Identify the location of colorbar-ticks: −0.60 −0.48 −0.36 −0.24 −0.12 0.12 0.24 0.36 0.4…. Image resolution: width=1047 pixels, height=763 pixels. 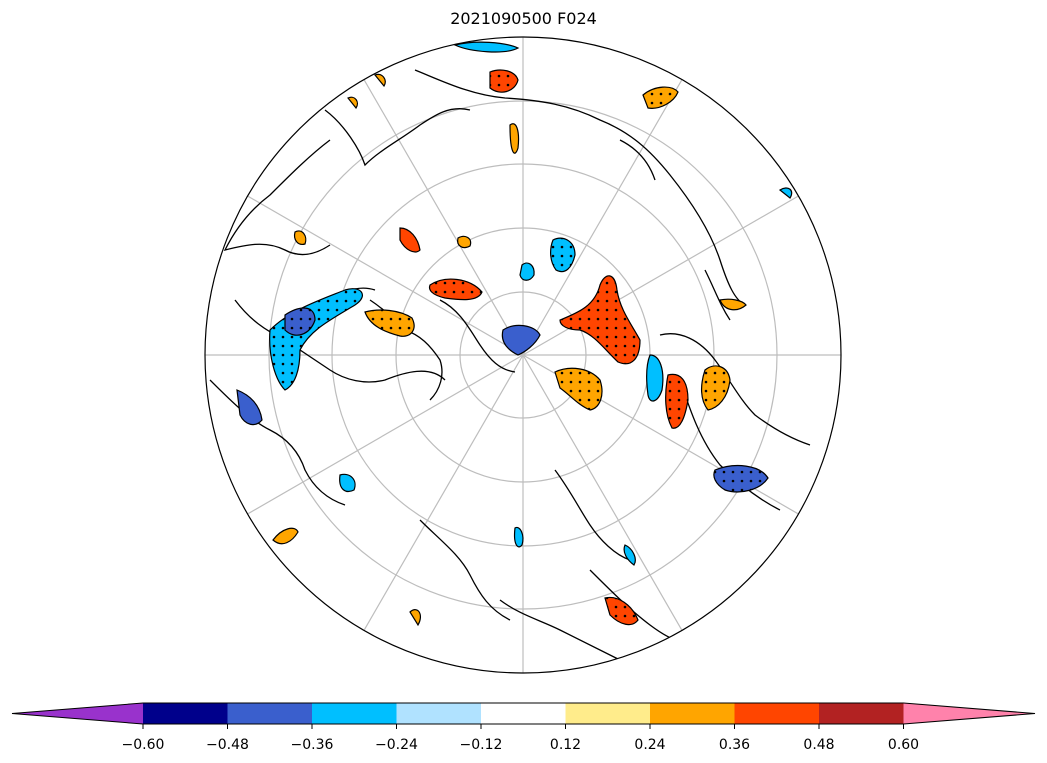
(520, 738).